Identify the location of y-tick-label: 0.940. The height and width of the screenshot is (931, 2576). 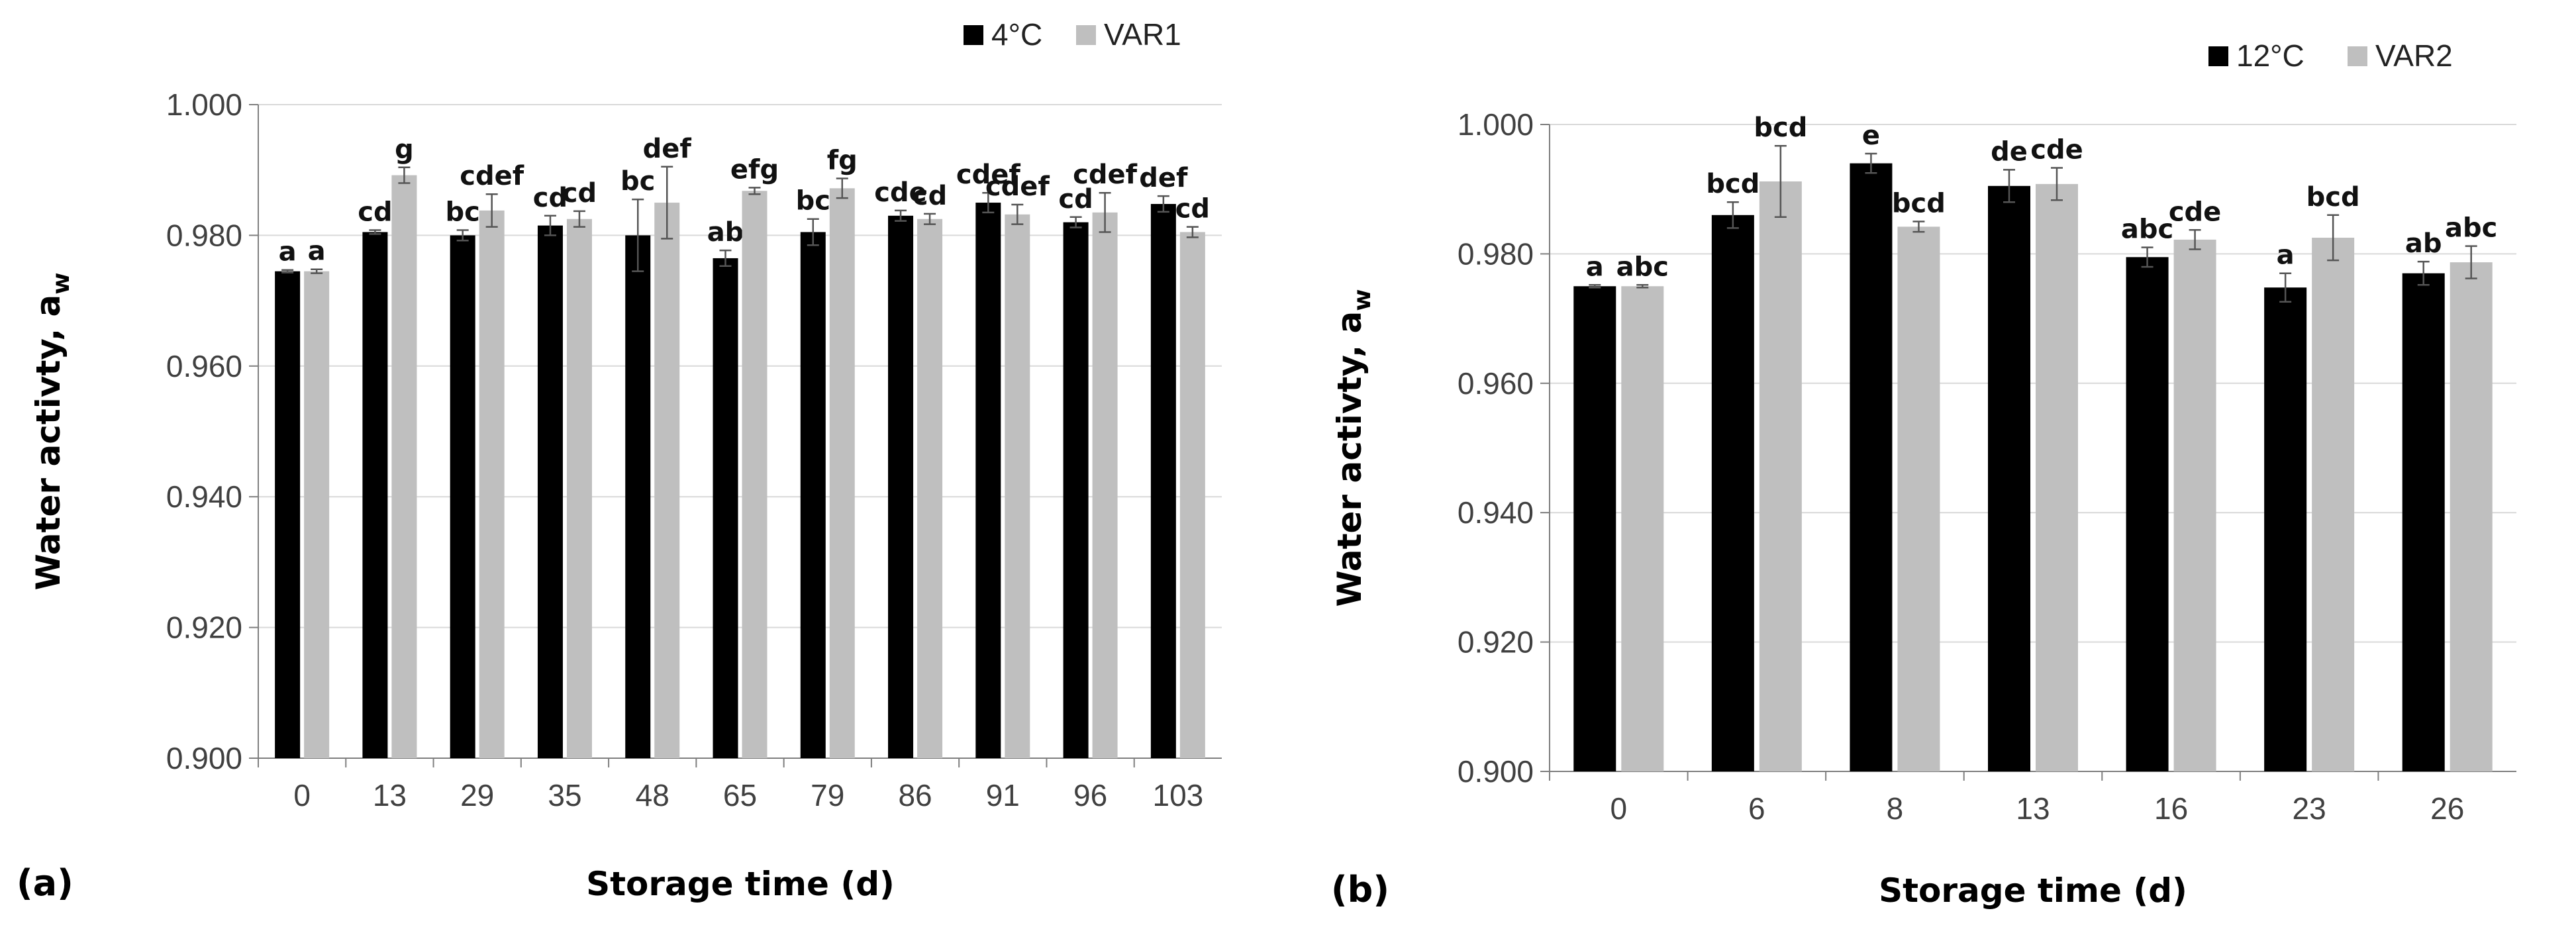
(204, 496).